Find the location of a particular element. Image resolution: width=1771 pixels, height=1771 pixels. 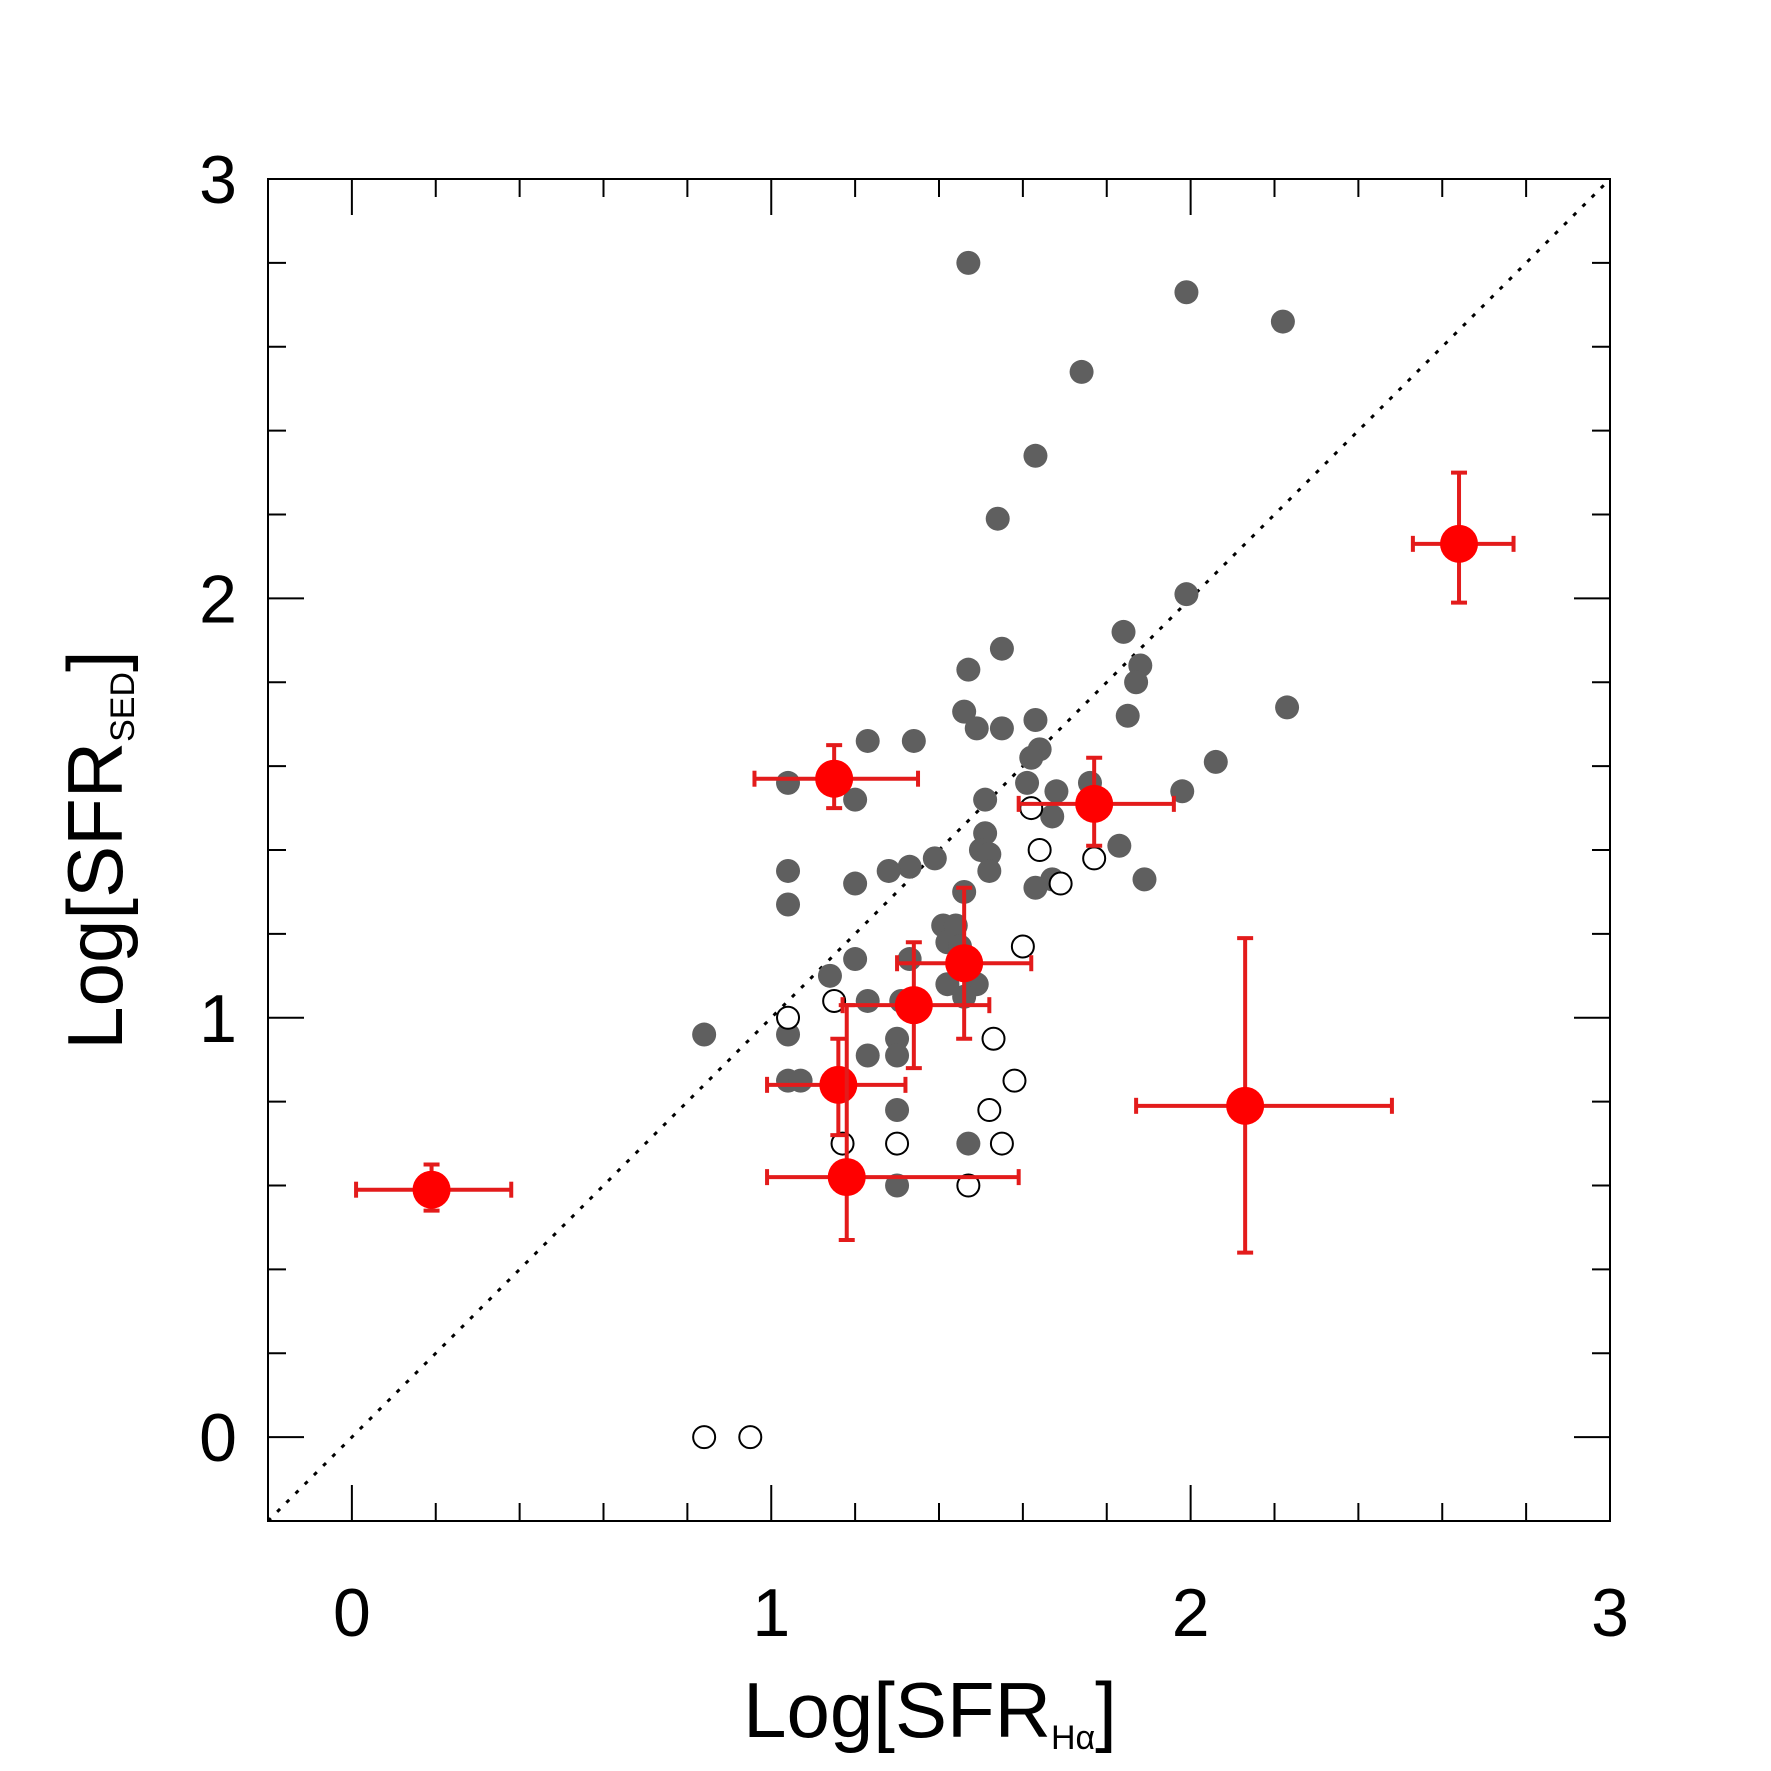

x-axis-title-close: ] is located at coordinates (1106, 1710).